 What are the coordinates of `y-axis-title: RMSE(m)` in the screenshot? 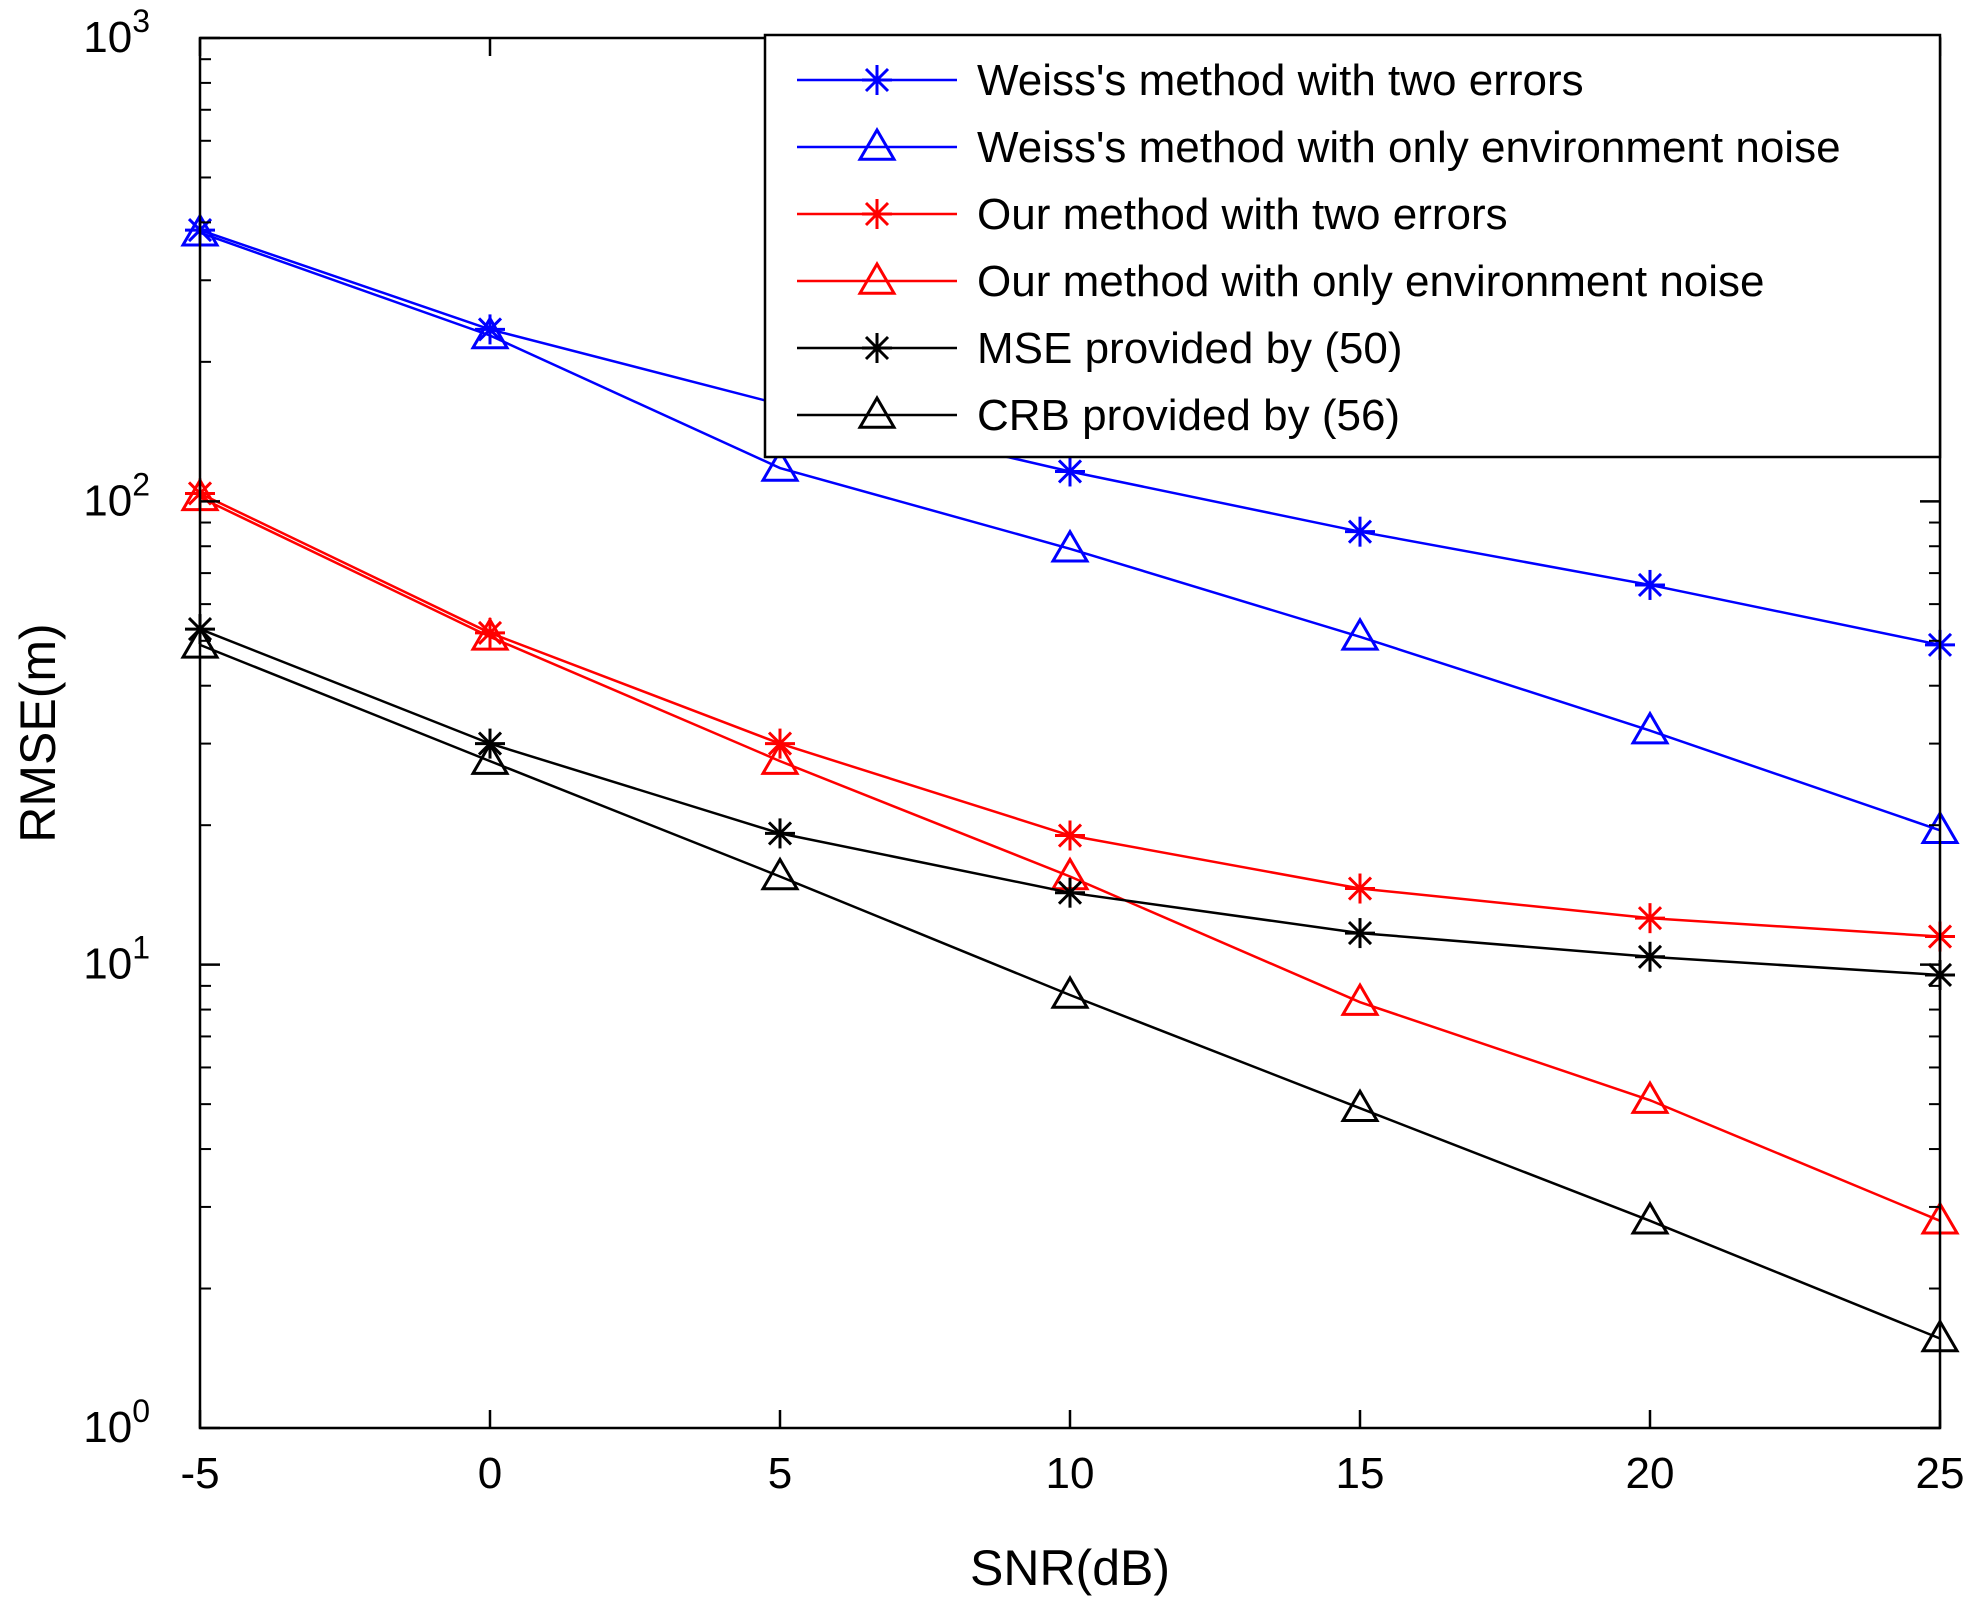 It's located at (38, 732).